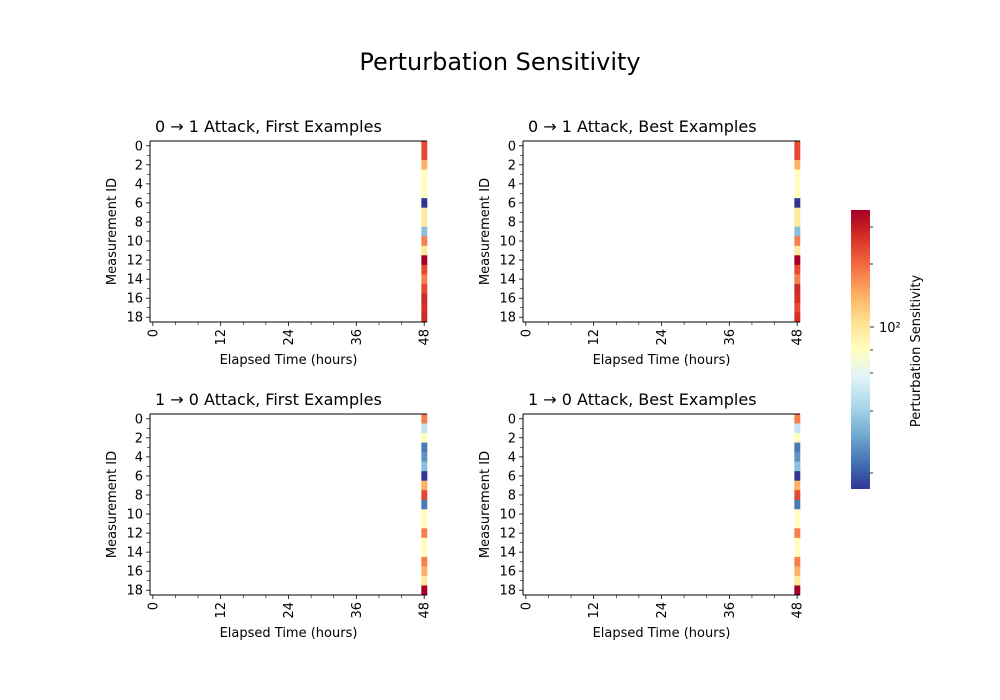 This screenshot has width=1000, height=700. What do you see at coordinates (268, 399) in the screenshot?
I see `panel-title: 1 → 0 Attack, First Examples` at bounding box center [268, 399].